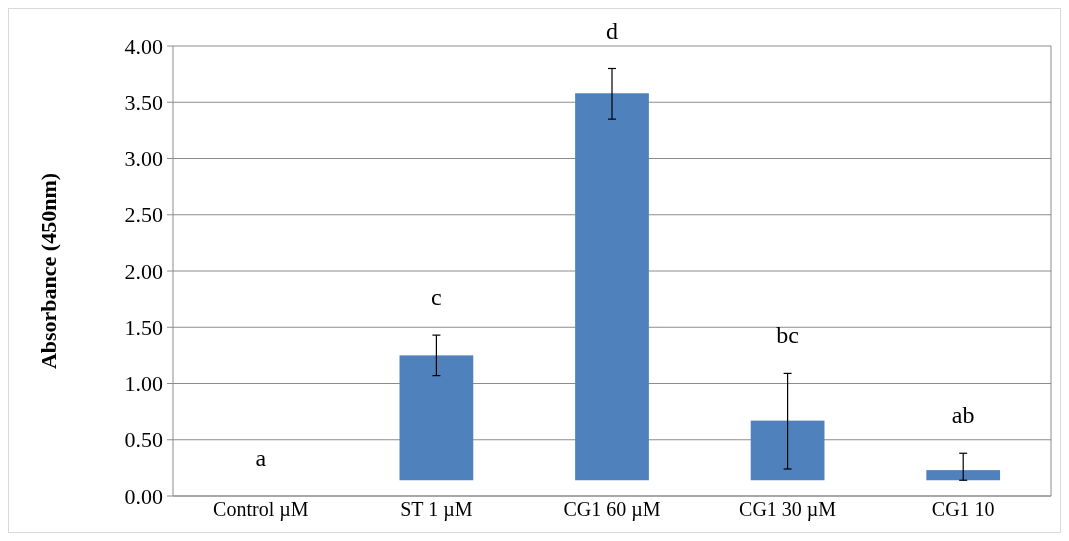 The height and width of the screenshot is (541, 1069). I want to click on annotation: c, so click(436, 297).